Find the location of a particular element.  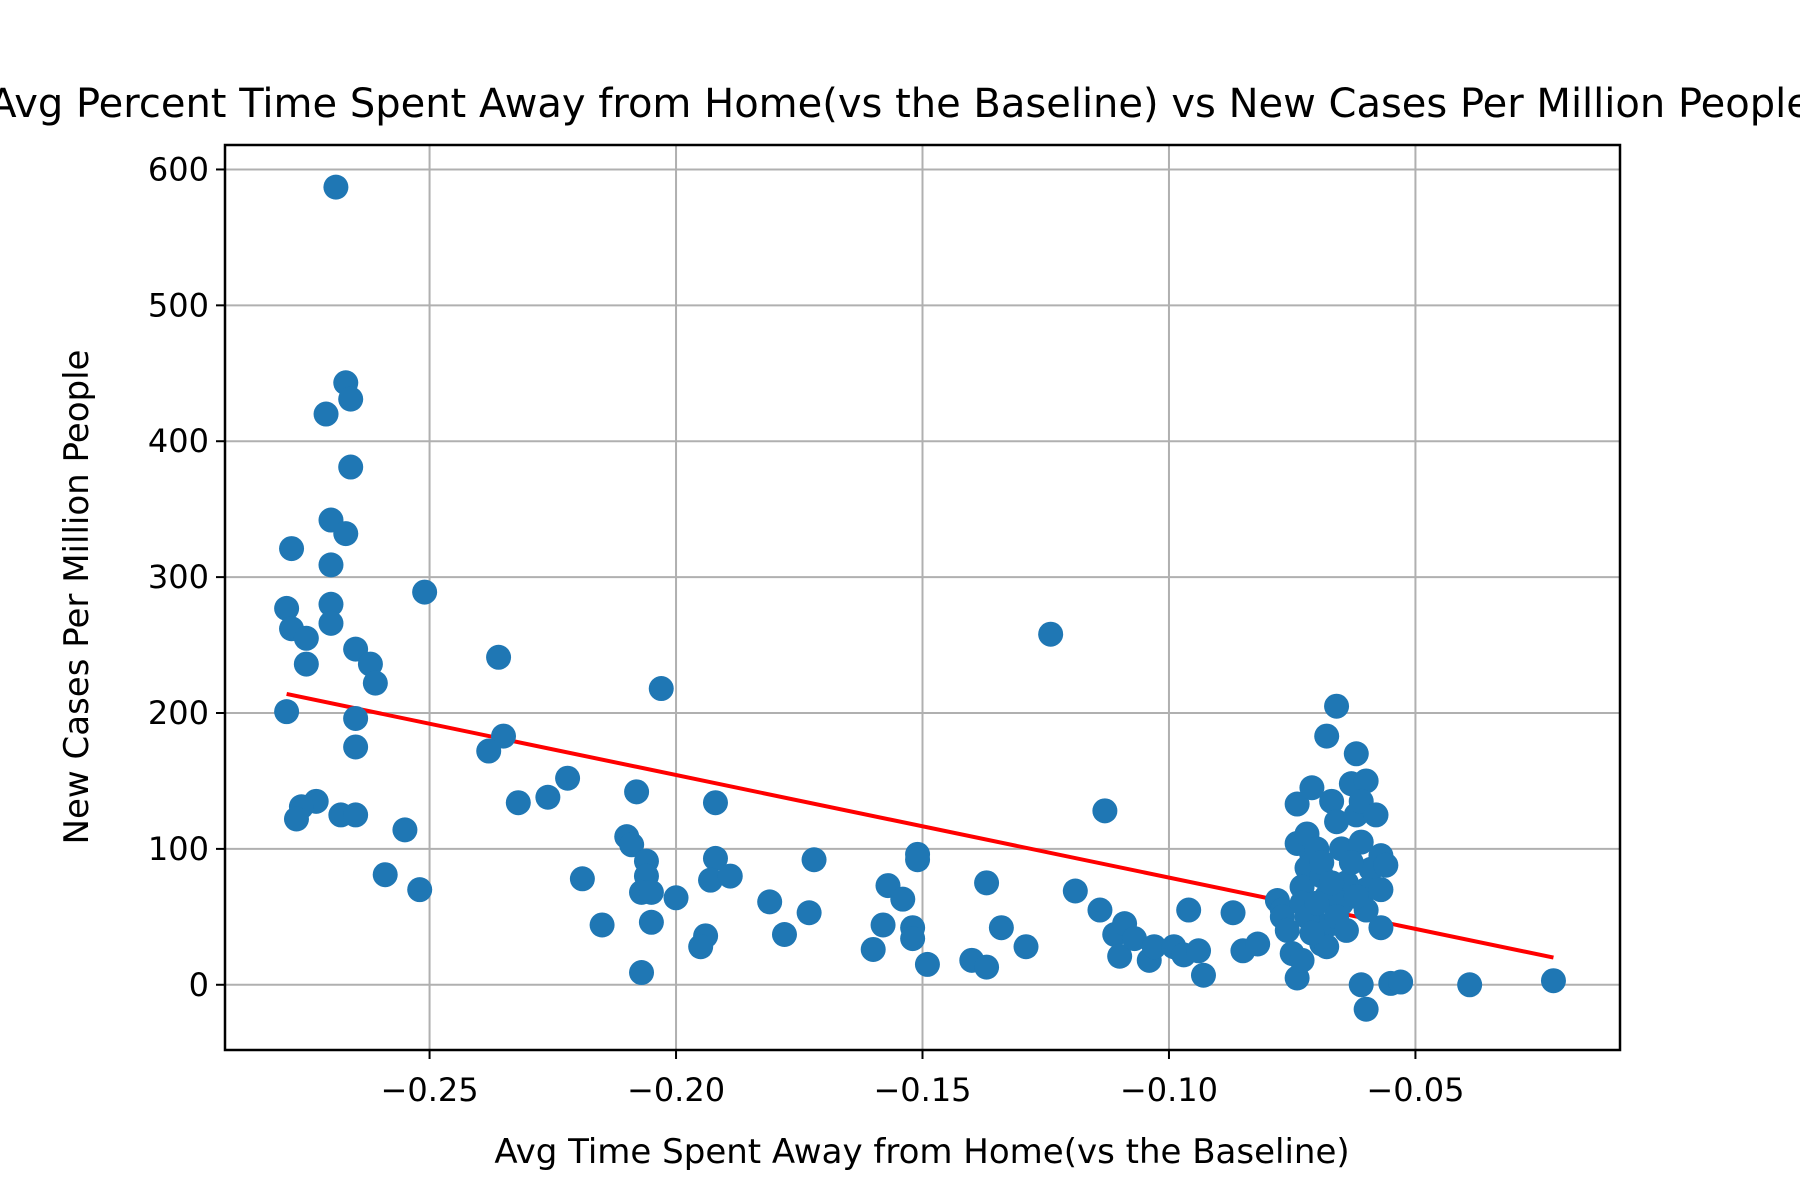

x-tick-label: −0.10 is located at coordinates (1169, 1090).